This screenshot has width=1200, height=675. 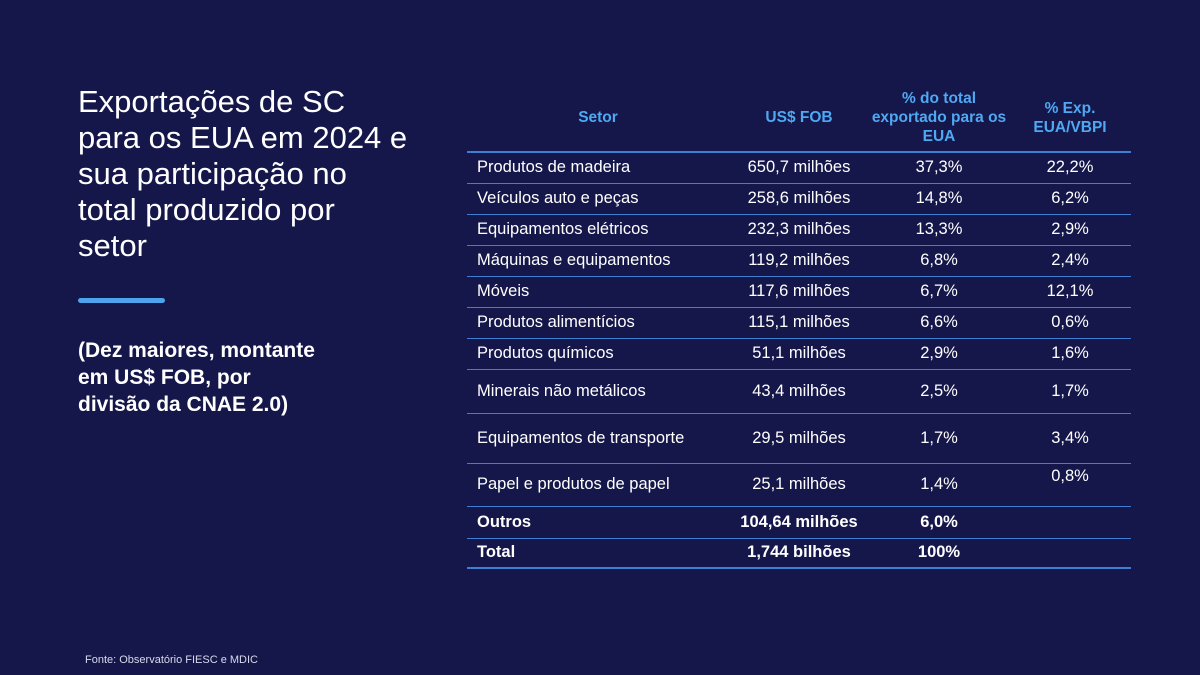 I want to click on cell-usd-fob: 232,3 milhões, so click(x=799, y=230).